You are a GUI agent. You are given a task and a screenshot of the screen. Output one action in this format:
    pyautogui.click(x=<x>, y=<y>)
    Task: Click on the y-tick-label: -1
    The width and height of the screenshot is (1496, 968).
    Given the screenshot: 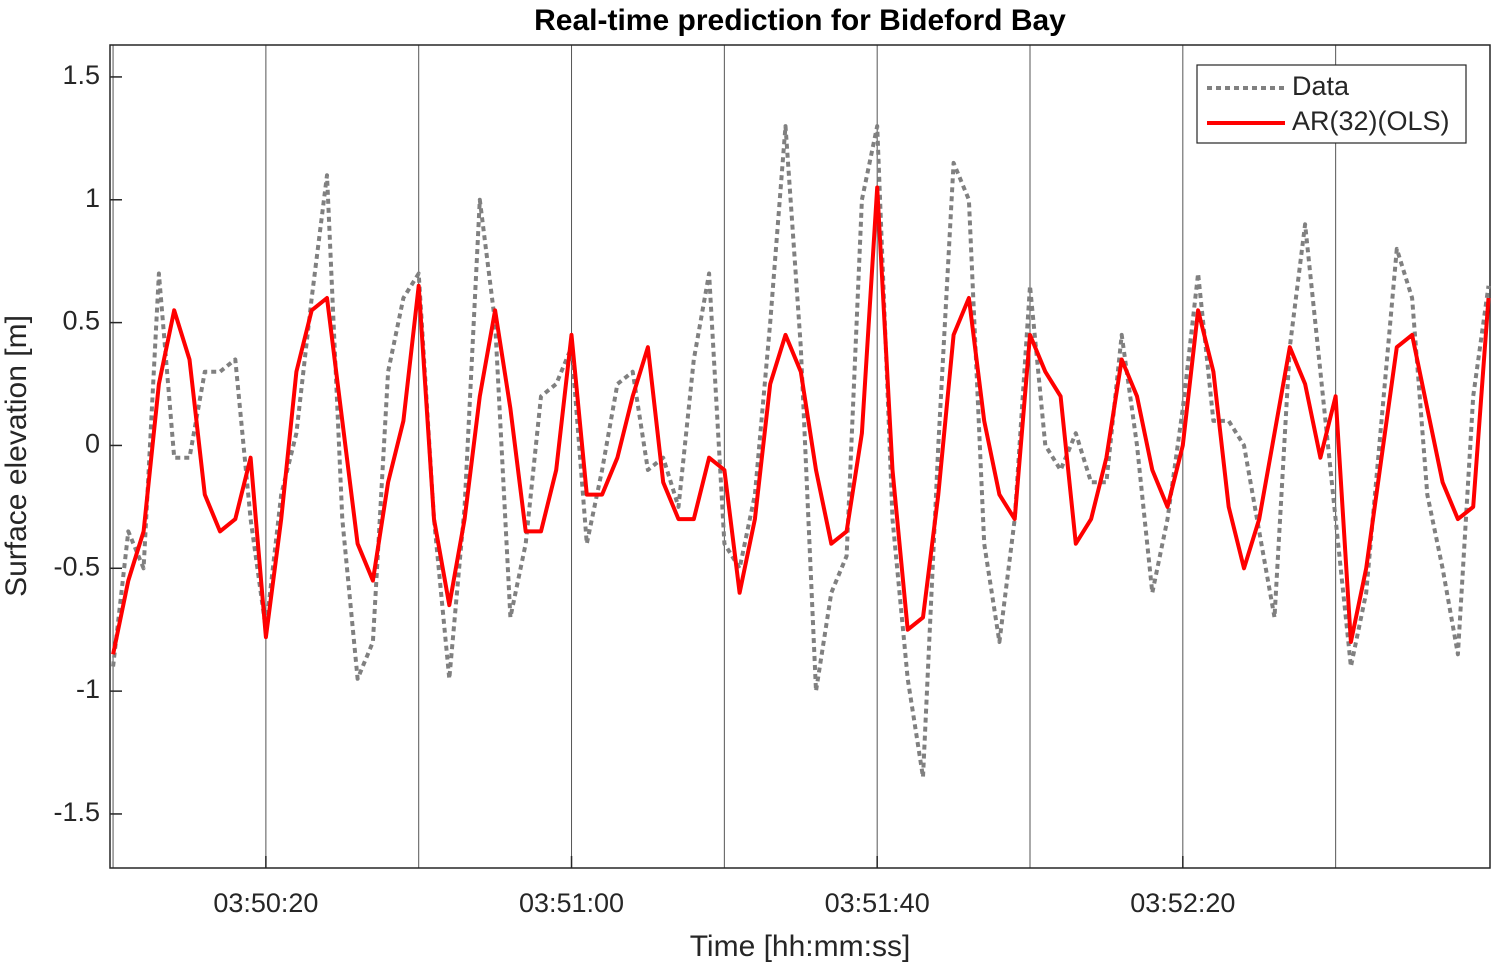 What is the action you would take?
    pyautogui.click(x=88, y=689)
    